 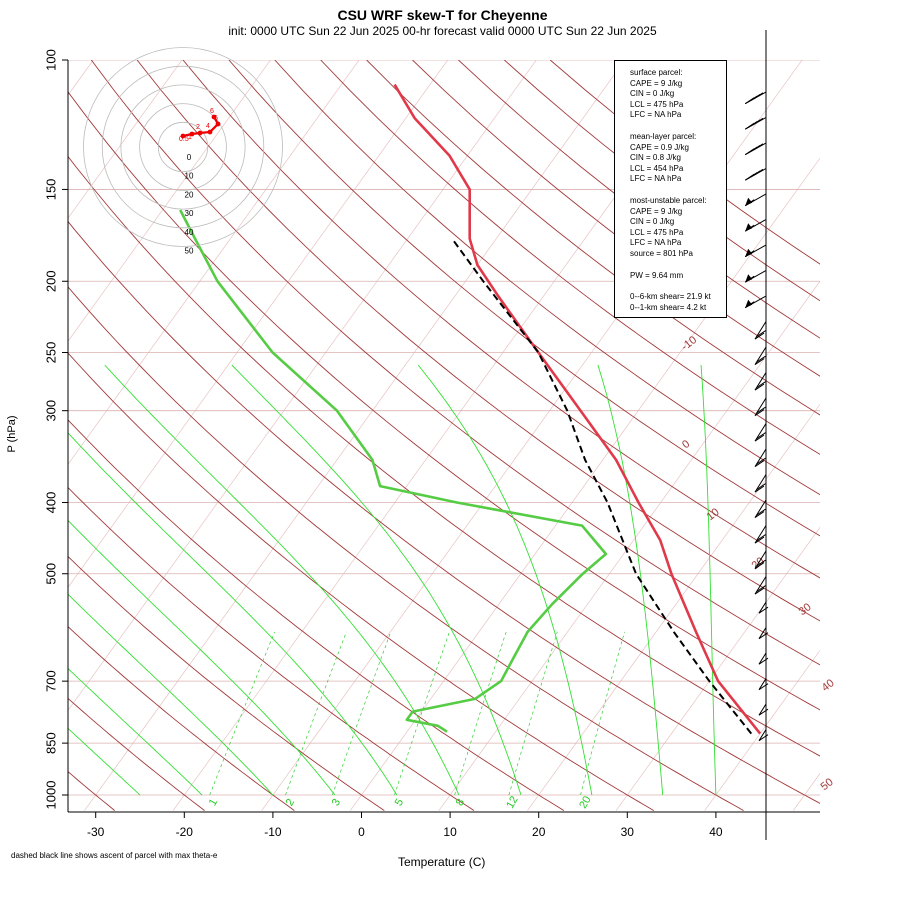 What do you see at coordinates (189, 157) in the screenshot?
I see `hodograph-ring-label: 0` at bounding box center [189, 157].